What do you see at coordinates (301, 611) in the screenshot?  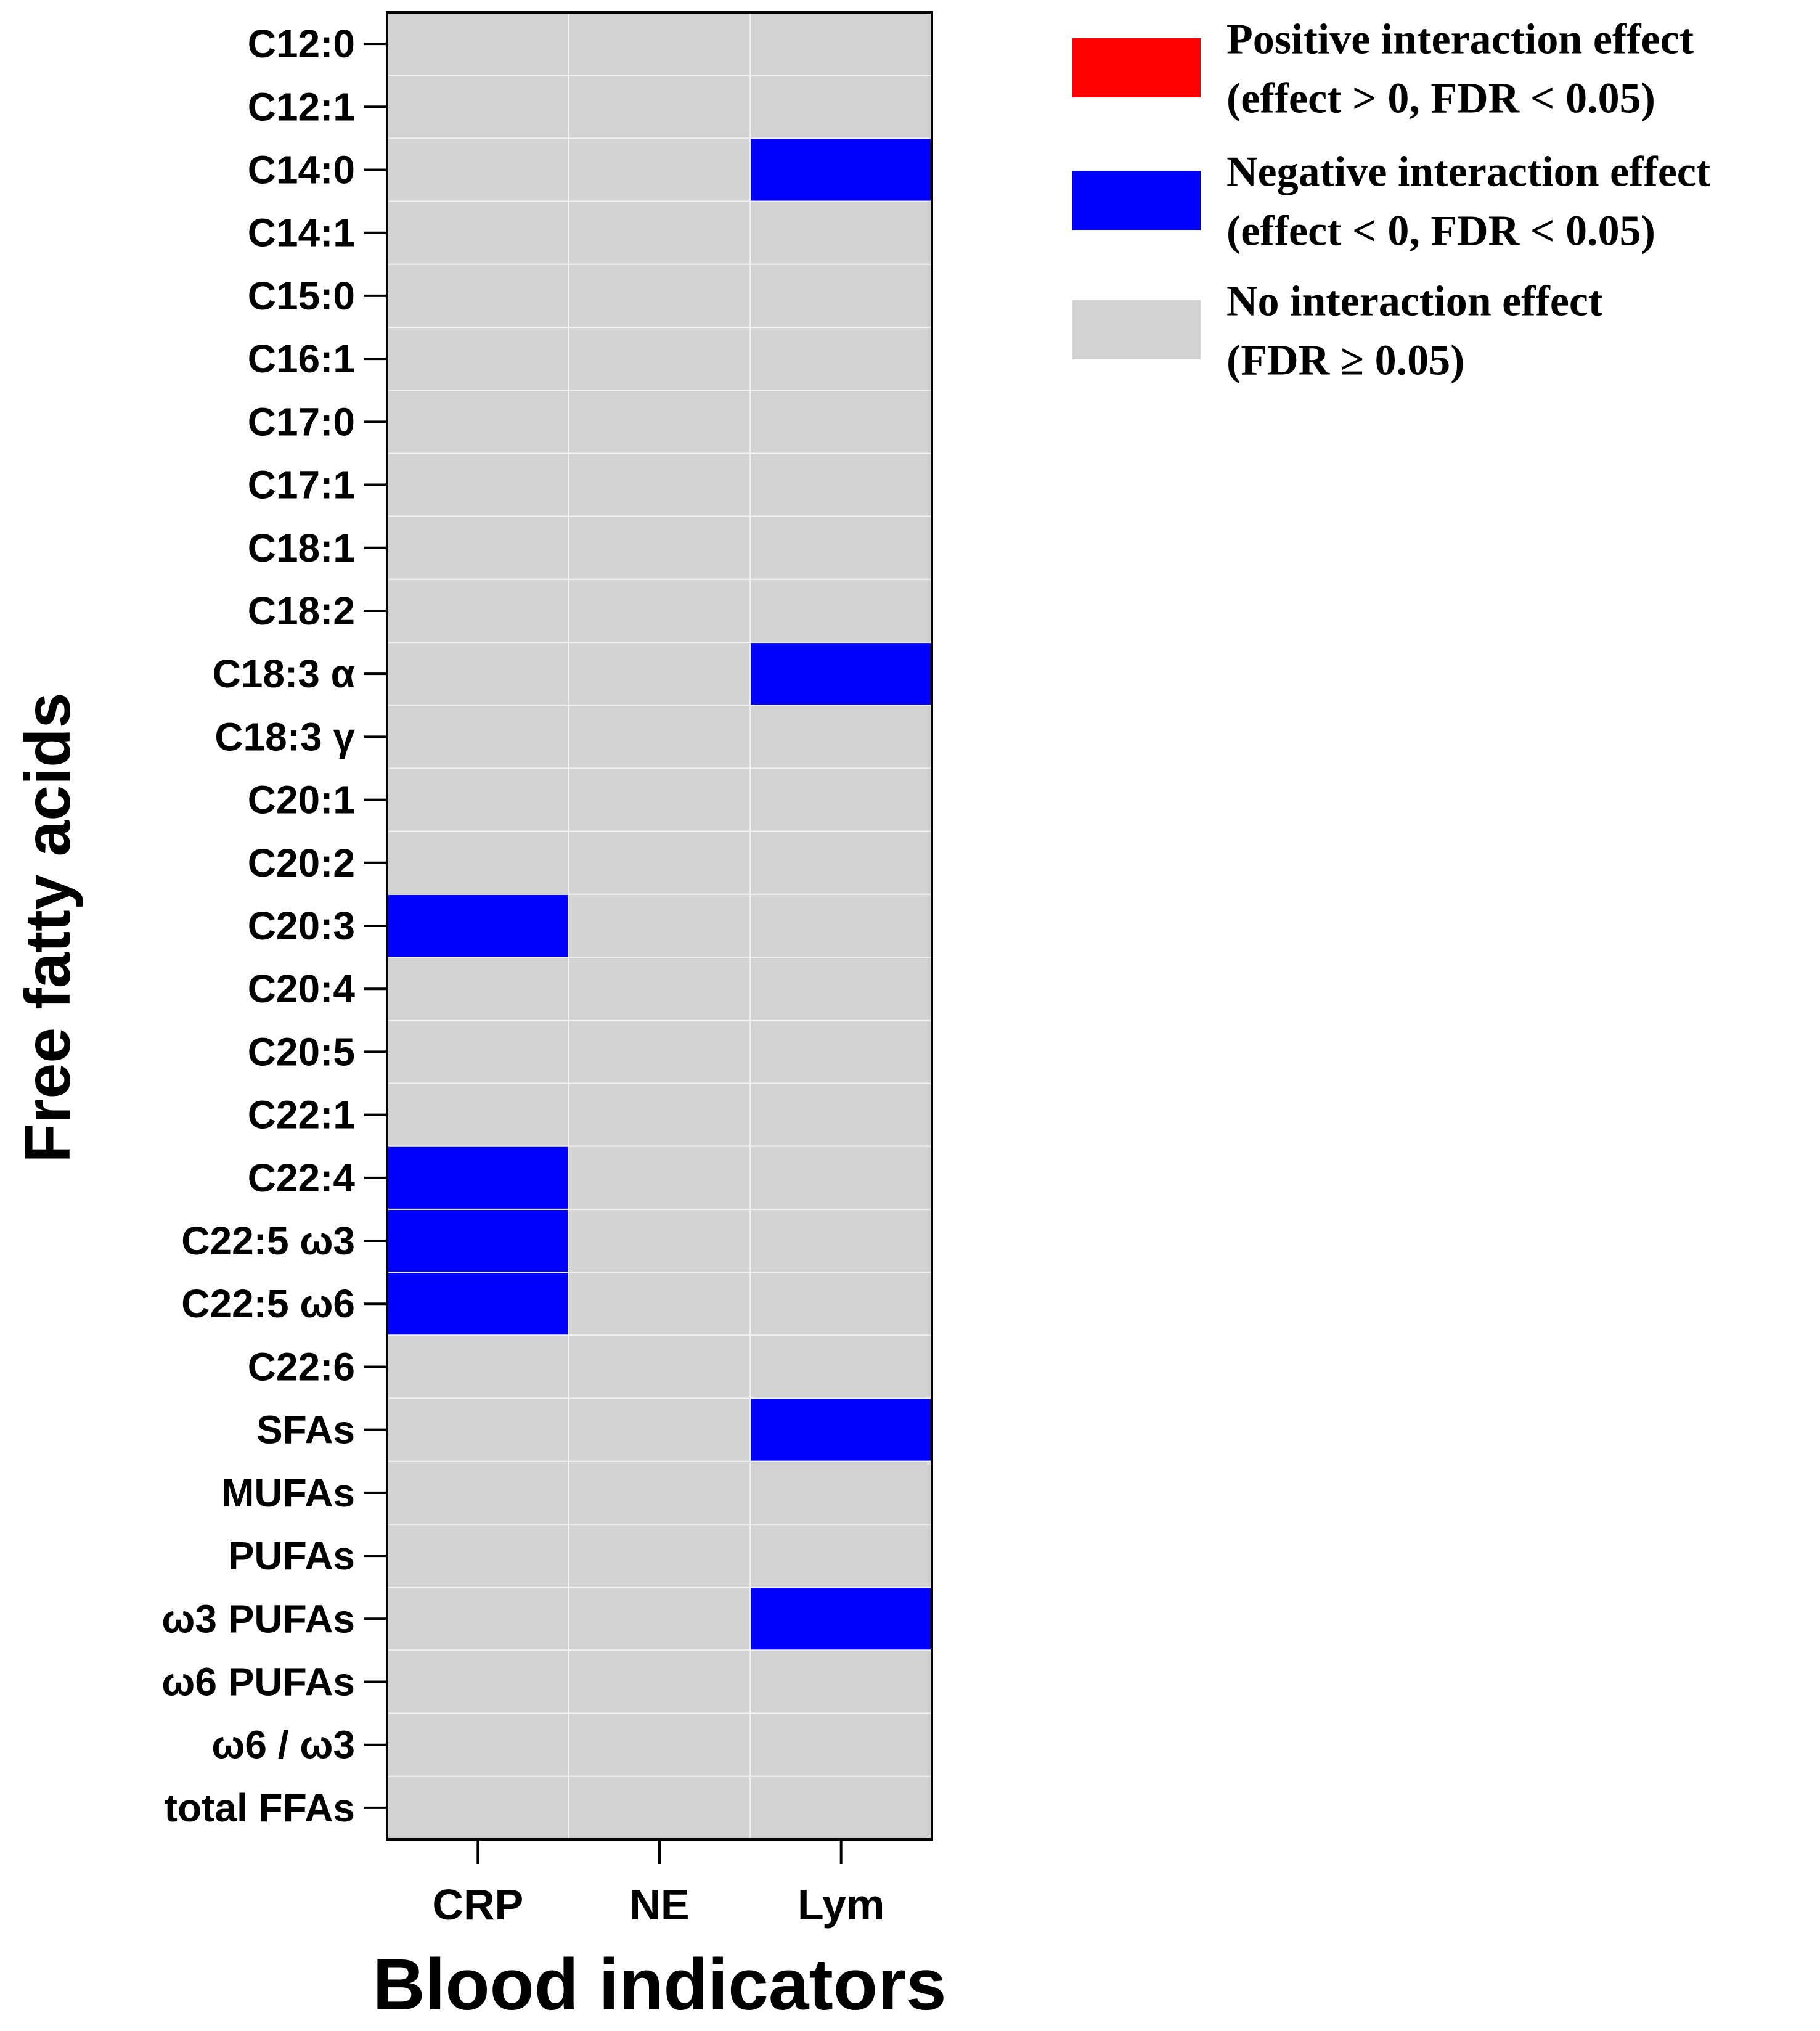 I see `y-tick-label: C18:2` at bounding box center [301, 611].